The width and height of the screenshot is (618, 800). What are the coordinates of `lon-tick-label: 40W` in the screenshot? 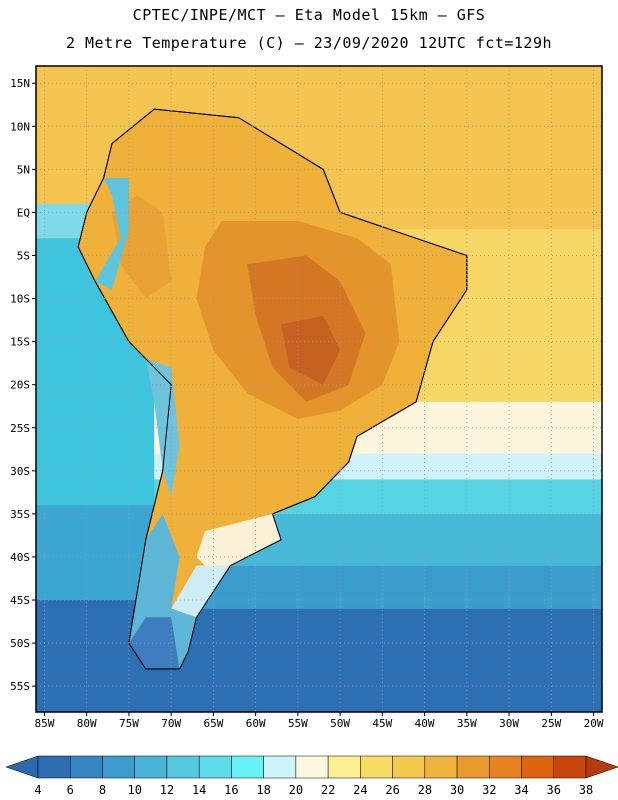 It's located at (425, 723).